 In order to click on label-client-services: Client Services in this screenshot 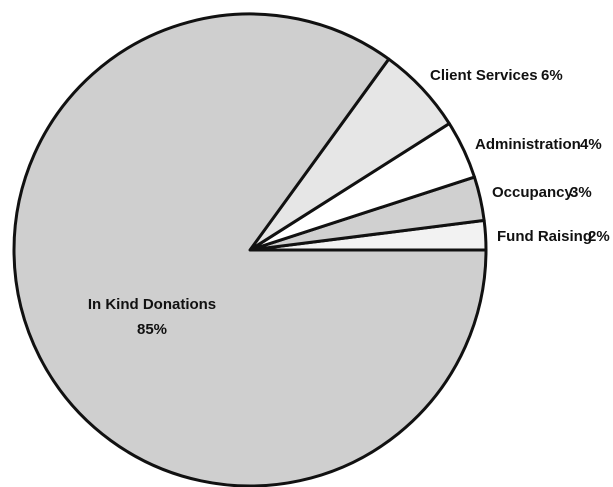, I will do `click(484, 75)`.